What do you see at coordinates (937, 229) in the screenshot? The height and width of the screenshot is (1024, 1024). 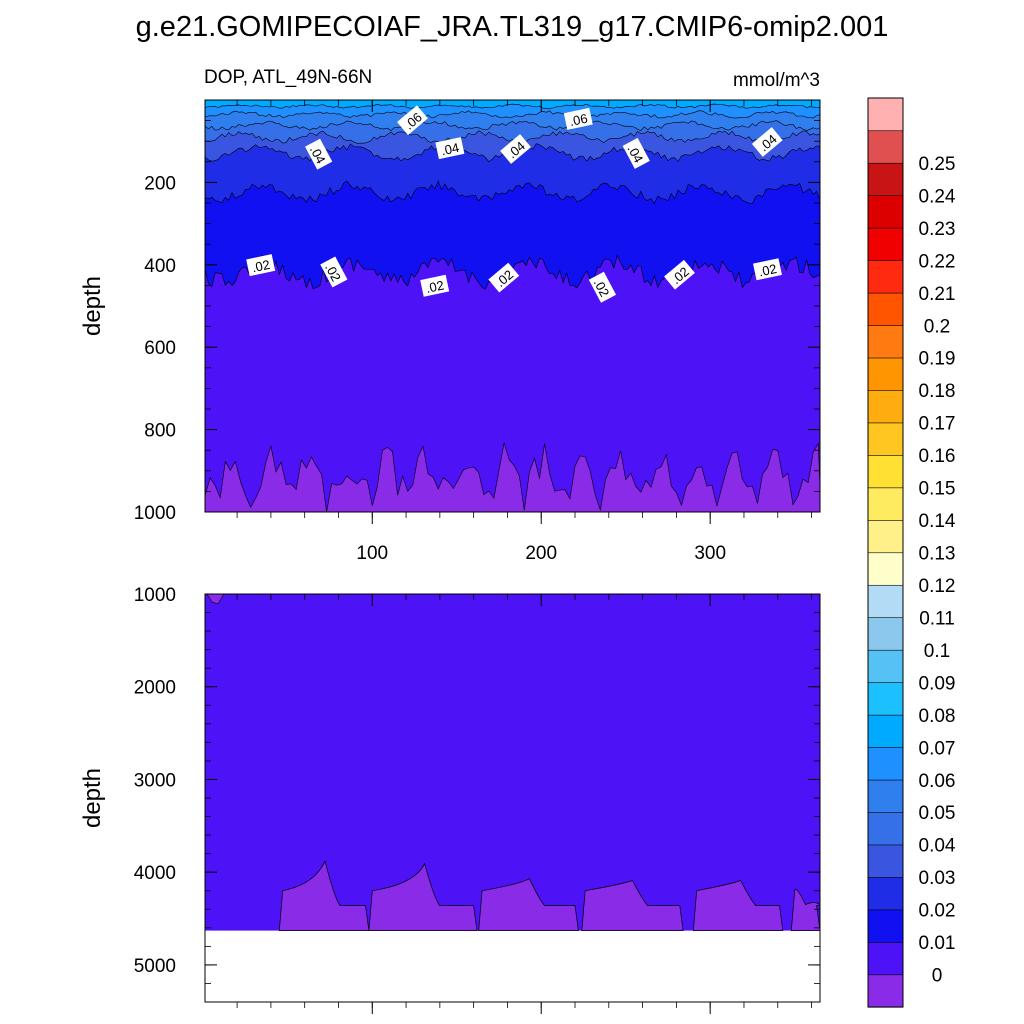 I see `colorbar-label: 0.23` at bounding box center [937, 229].